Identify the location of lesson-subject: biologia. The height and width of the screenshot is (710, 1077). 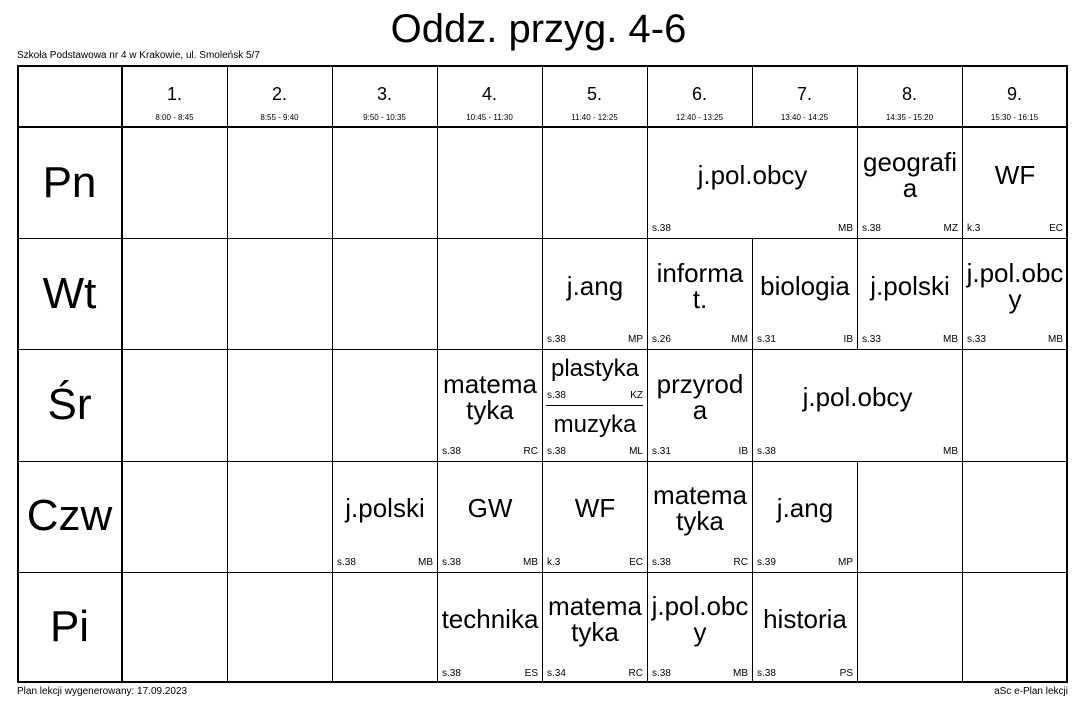
(805, 285).